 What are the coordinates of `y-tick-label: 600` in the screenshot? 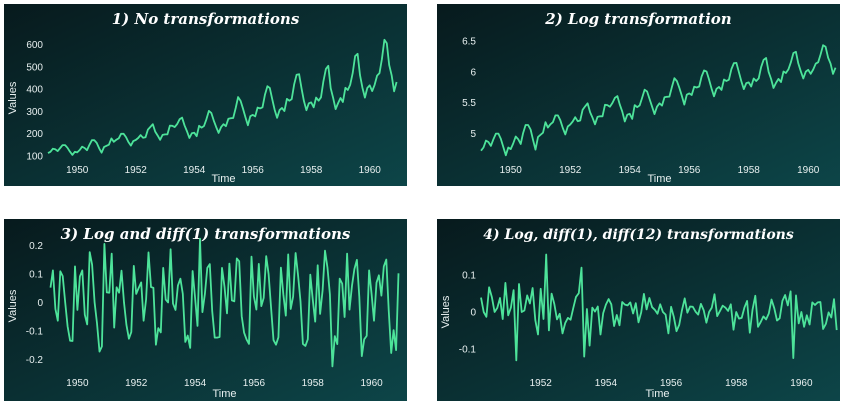 It's located at (34, 45).